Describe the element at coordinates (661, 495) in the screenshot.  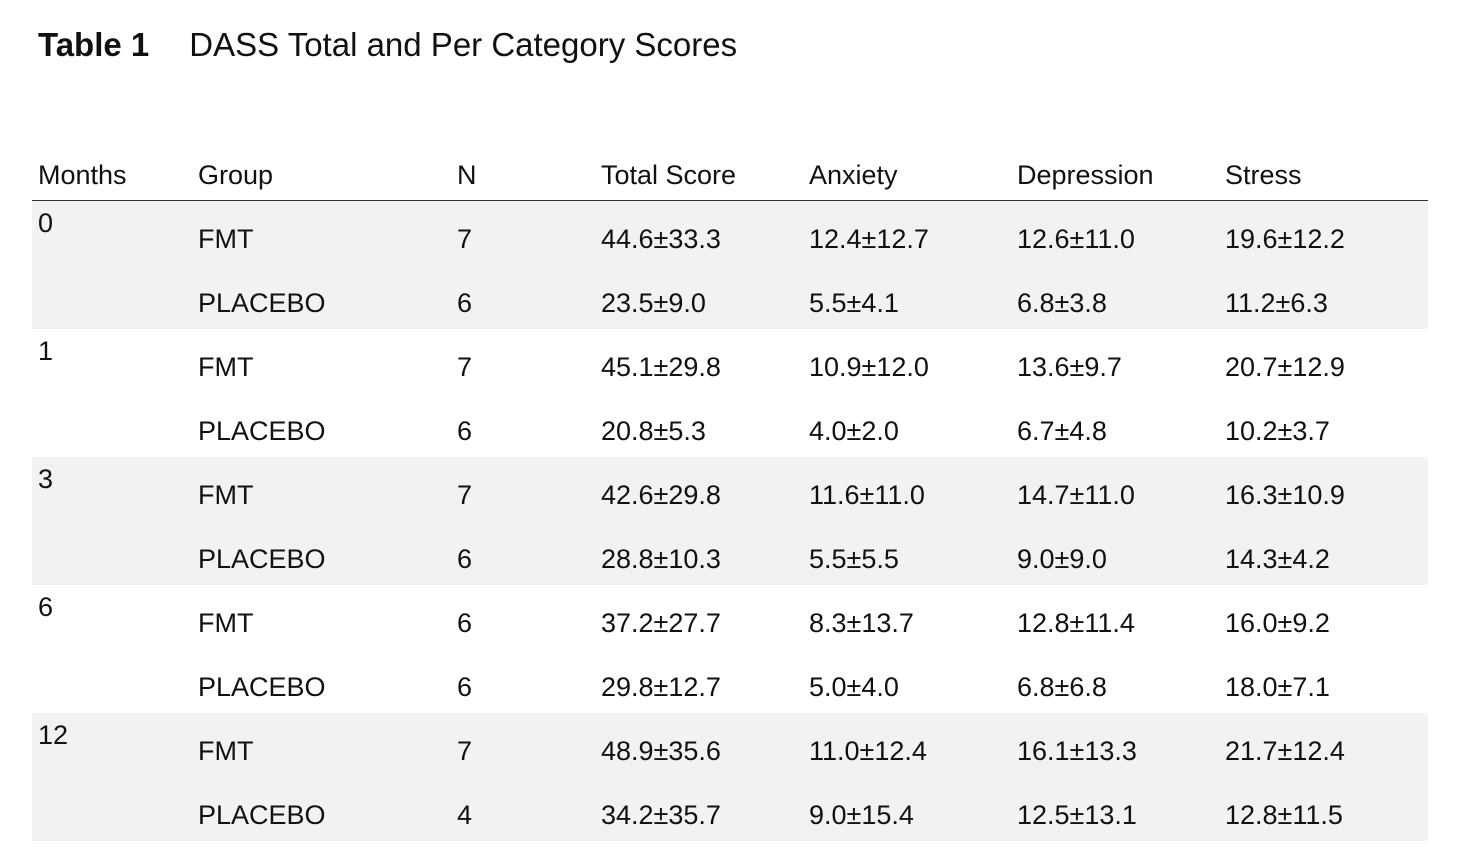
I see `cell-total-score: 42.6±29.8` at that location.